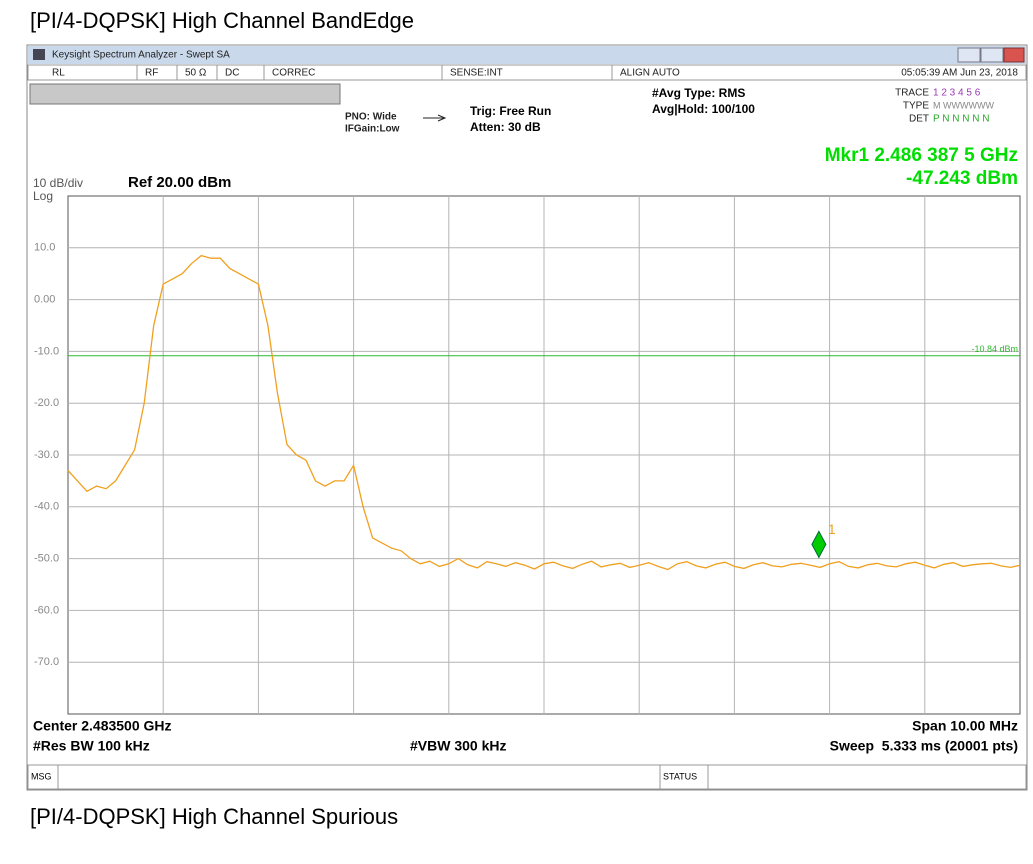 Image resolution: width=1033 pixels, height=864 pixels. Describe the element at coordinates (527, 72) in the screenshot. I see `status-row` at that location.